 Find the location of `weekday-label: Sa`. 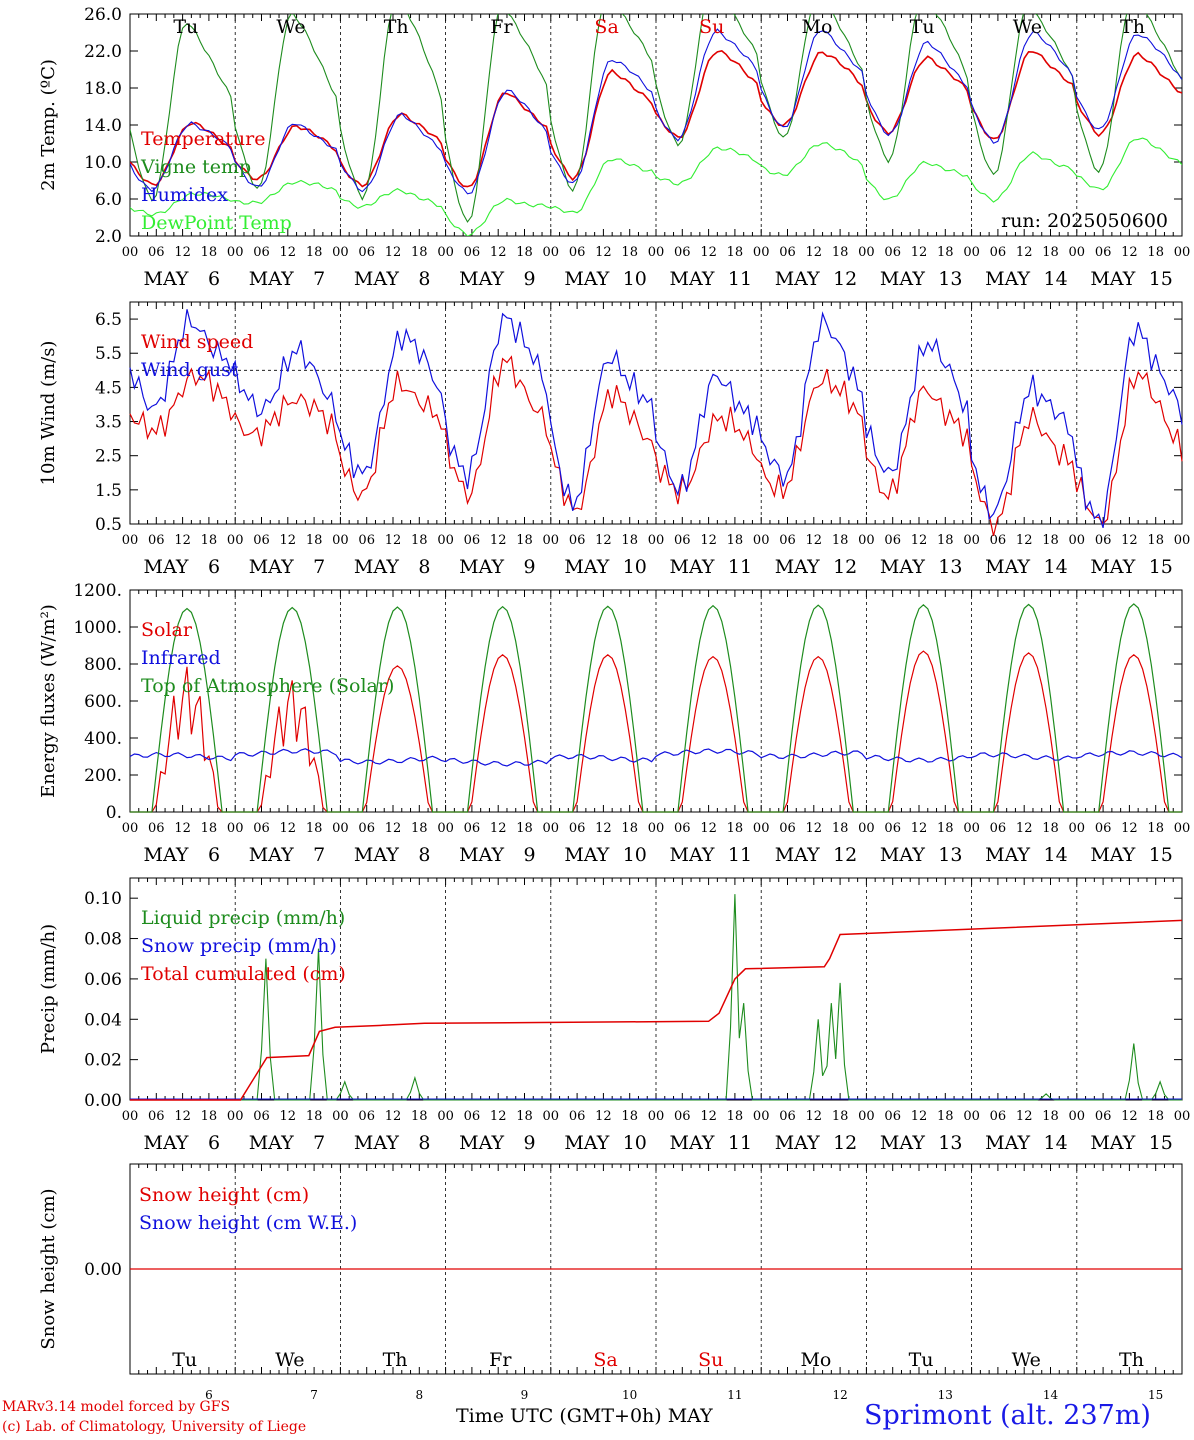

weekday-label: Sa is located at coordinates (606, 27).